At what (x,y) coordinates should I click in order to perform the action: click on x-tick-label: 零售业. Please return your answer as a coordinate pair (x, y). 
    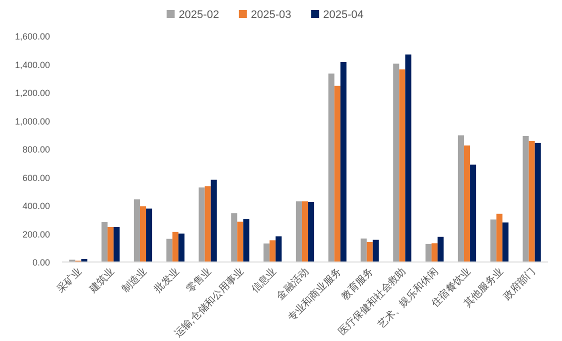
    Looking at the image, I should click on (199, 281).